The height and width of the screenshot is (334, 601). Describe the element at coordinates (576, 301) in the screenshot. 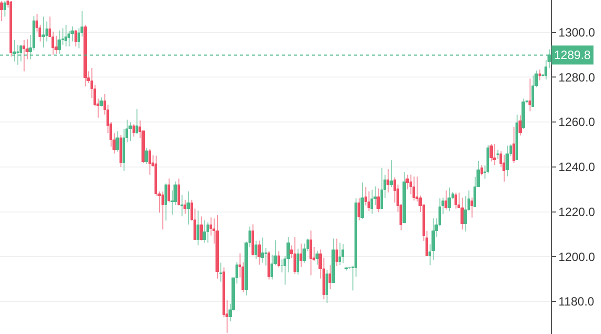

I see `y-tick-label: 1180.0` at that location.